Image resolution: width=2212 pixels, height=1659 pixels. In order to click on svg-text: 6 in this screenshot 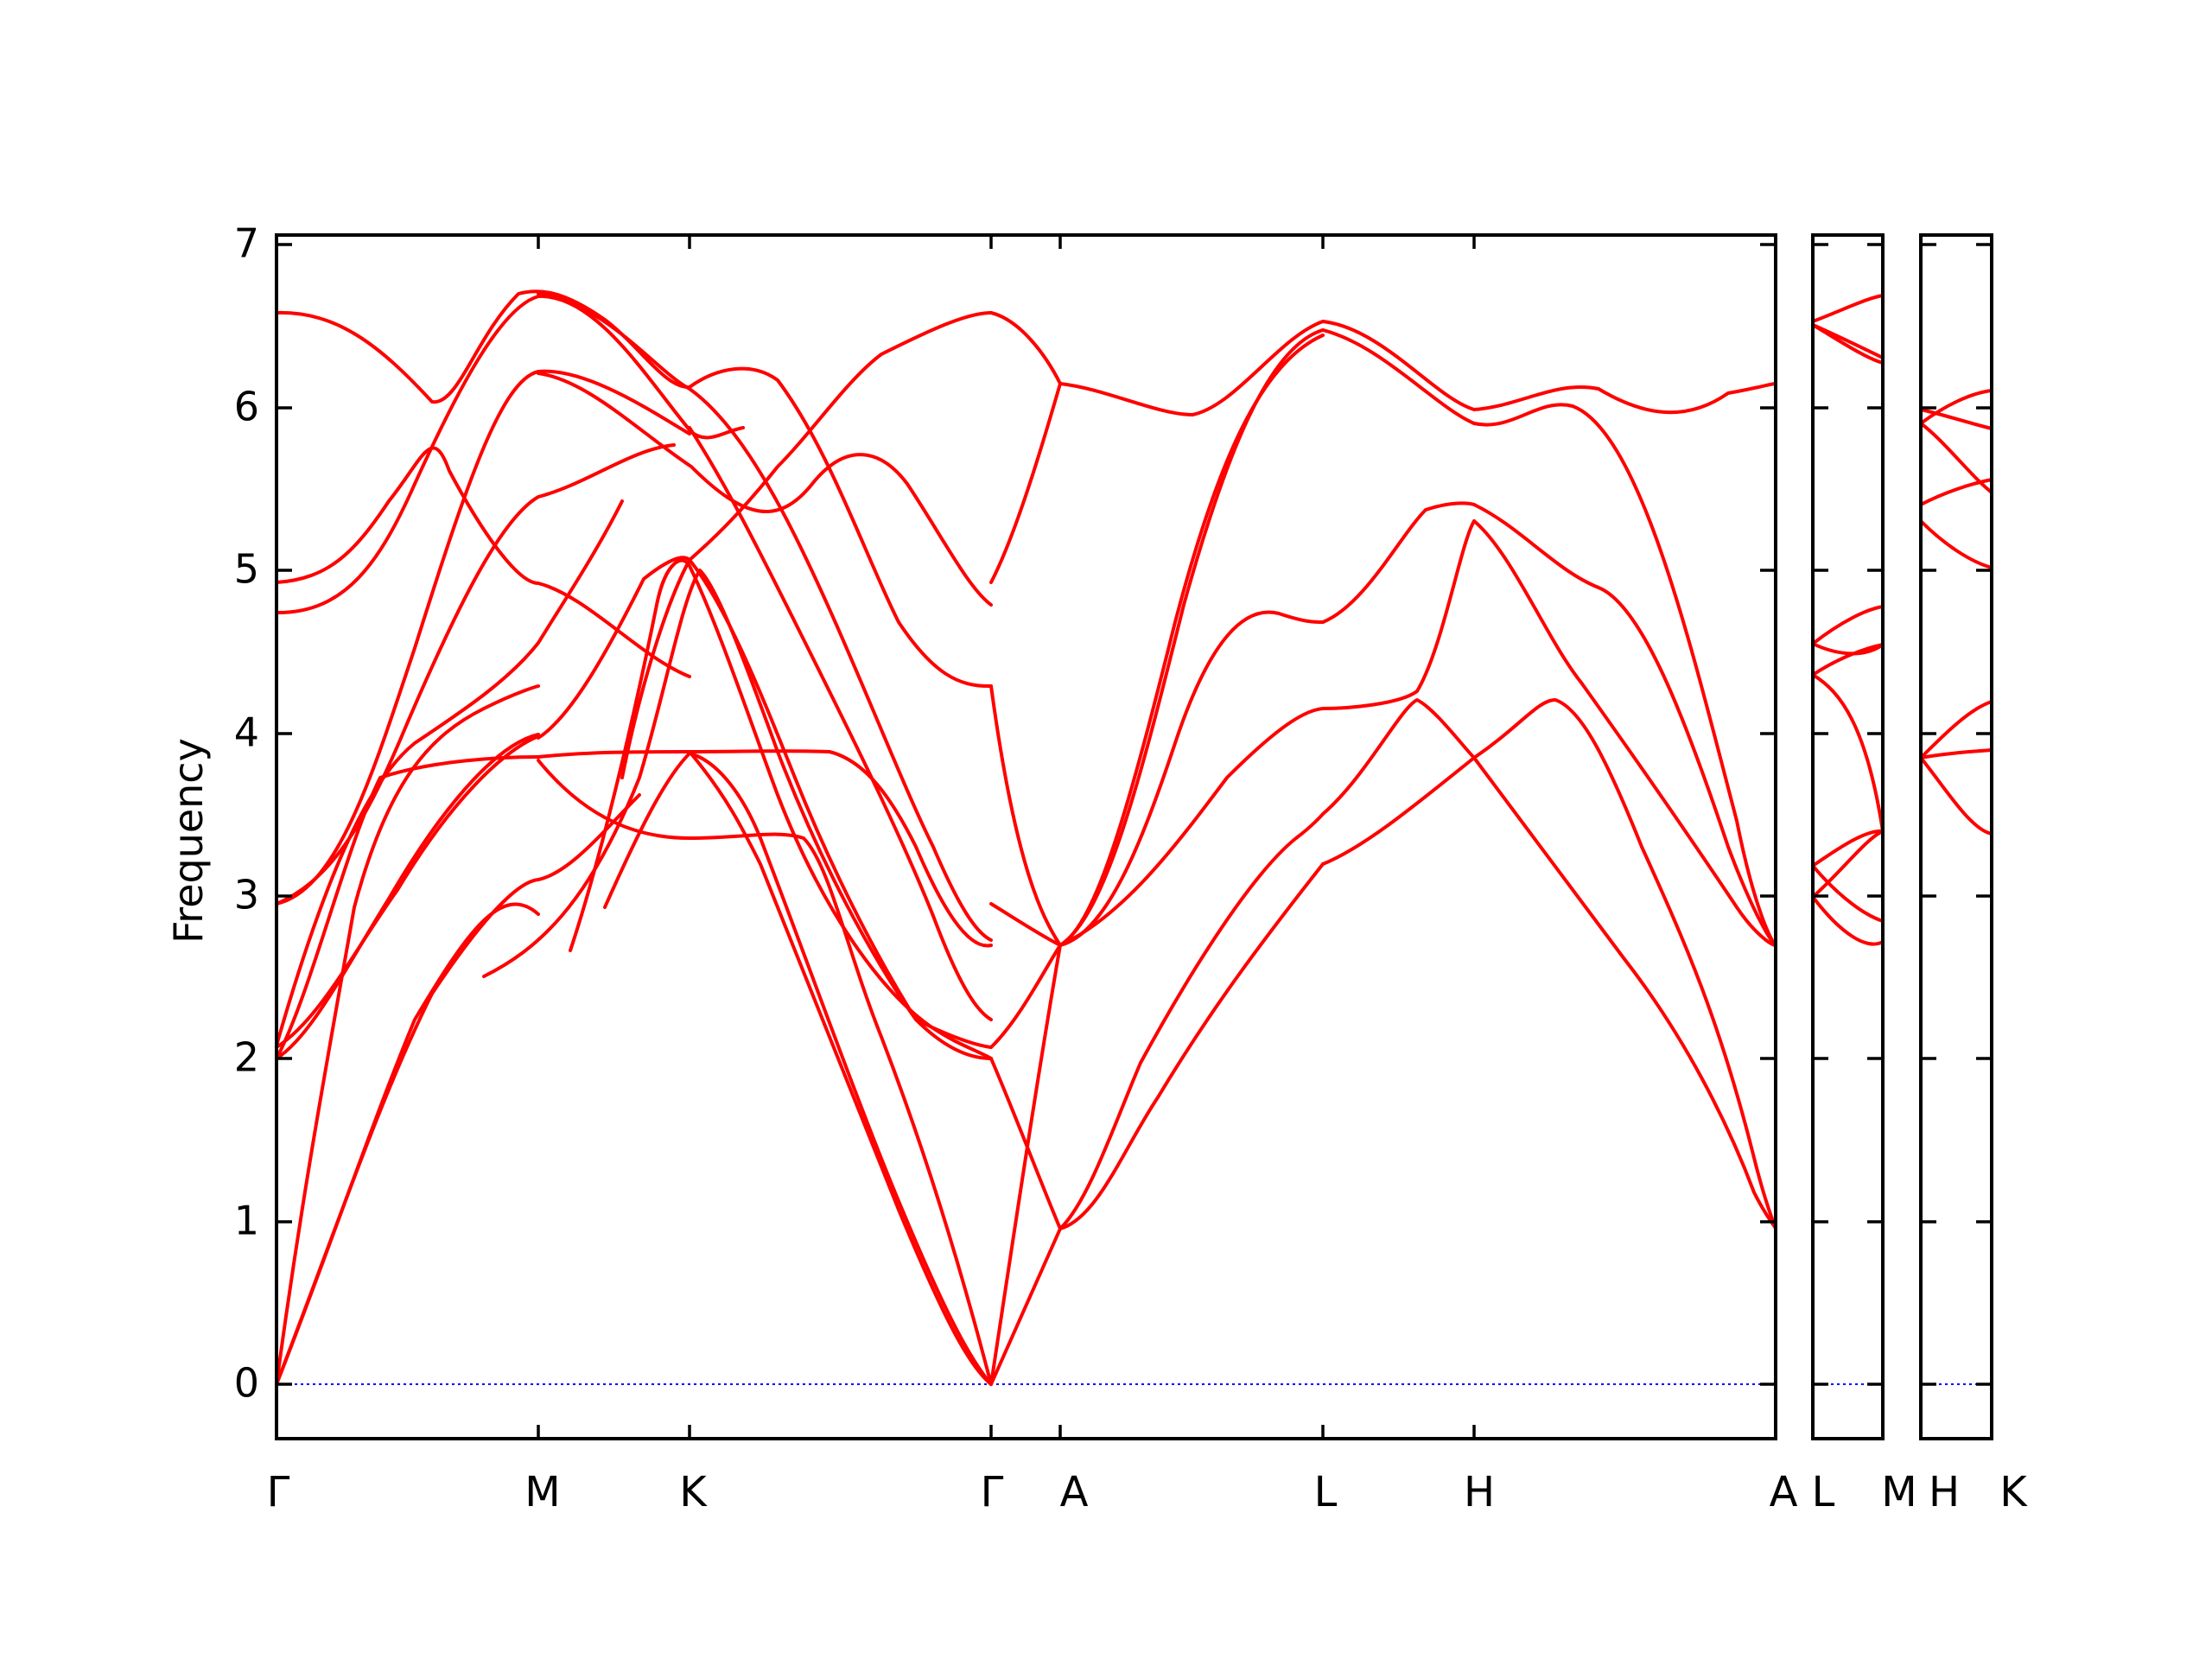, I will do `click(246, 407)`.